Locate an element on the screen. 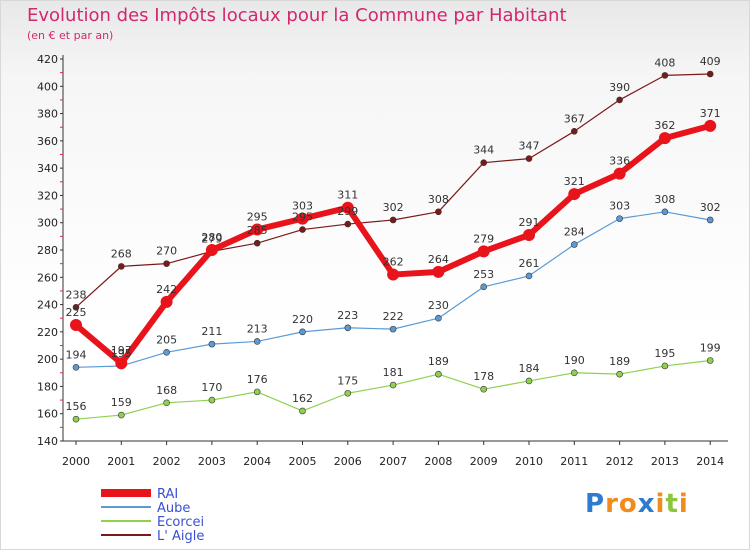 The height and width of the screenshot is (550, 750). proxiti-logo: Proxiti is located at coordinates (637, 504).